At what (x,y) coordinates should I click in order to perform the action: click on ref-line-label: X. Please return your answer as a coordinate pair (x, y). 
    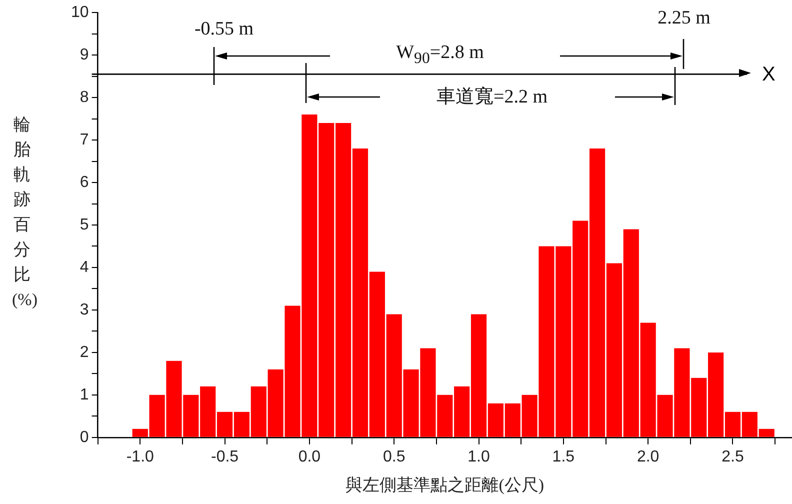
    Looking at the image, I should click on (769, 75).